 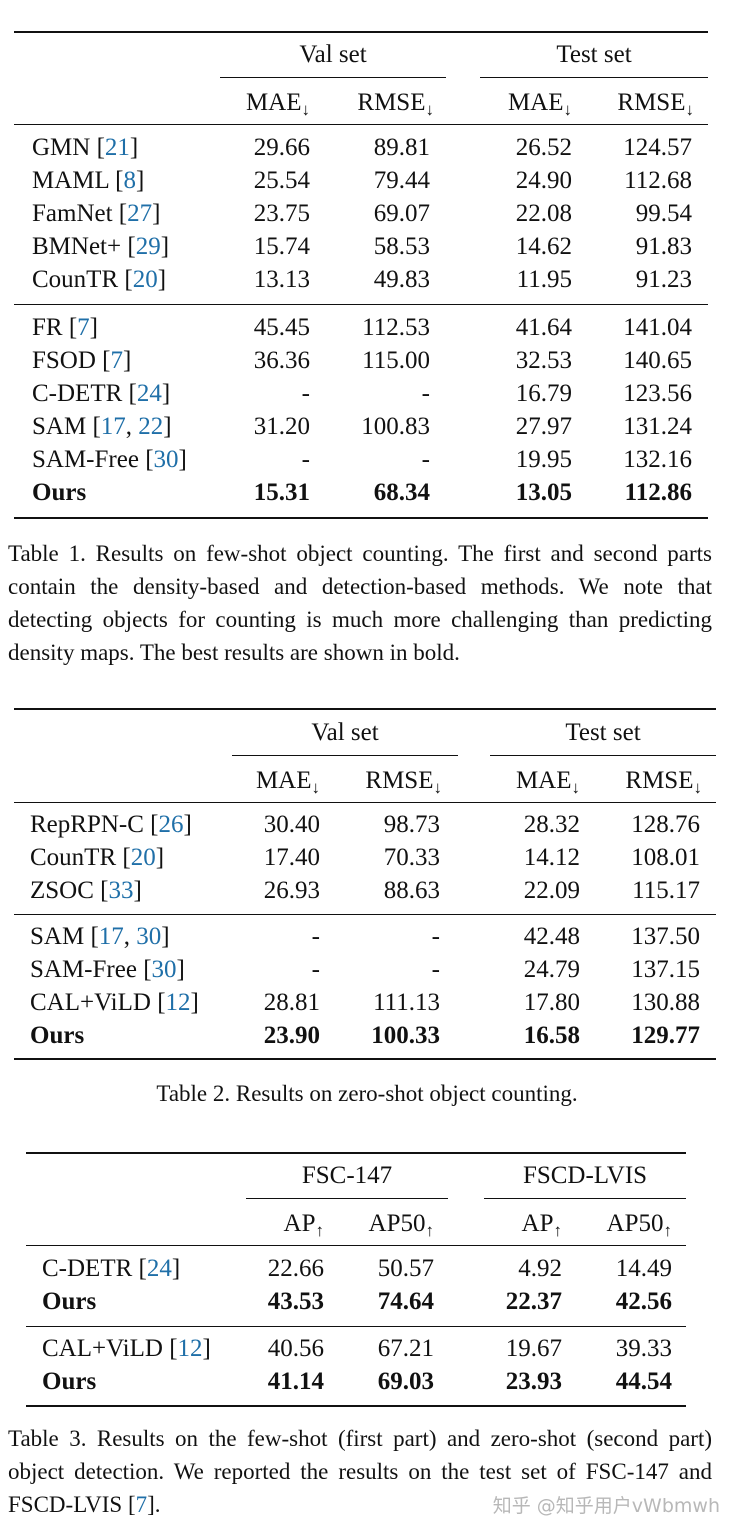 I want to click on table-cell: 141.04, so click(x=657, y=327).